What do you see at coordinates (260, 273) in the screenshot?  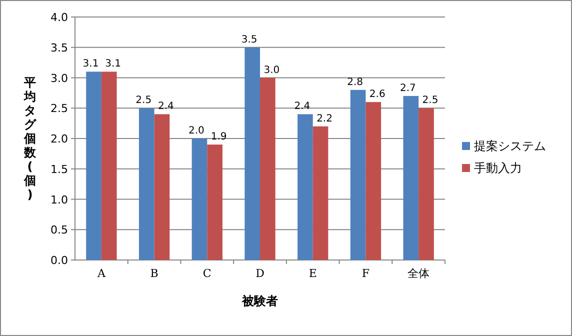 I see `x-tick-label: D` at bounding box center [260, 273].